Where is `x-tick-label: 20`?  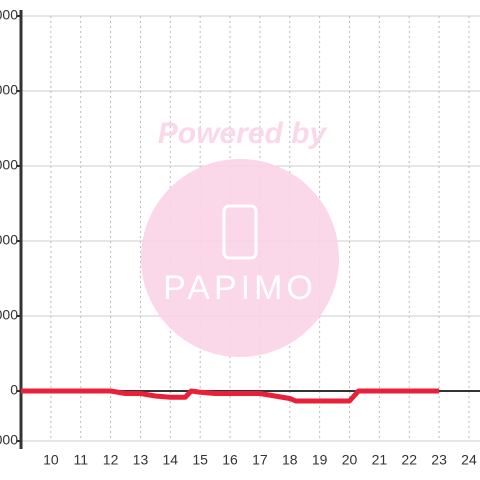 x-tick-label: 20 is located at coordinates (350, 460).